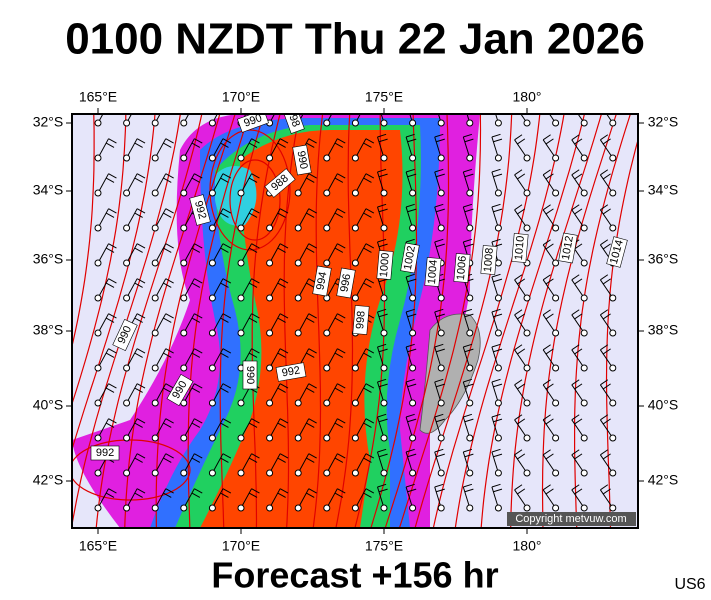 Image resolution: width=711 pixels, height=600 pixels. I want to click on forecast: Forecast +156 hr, so click(354, 575).